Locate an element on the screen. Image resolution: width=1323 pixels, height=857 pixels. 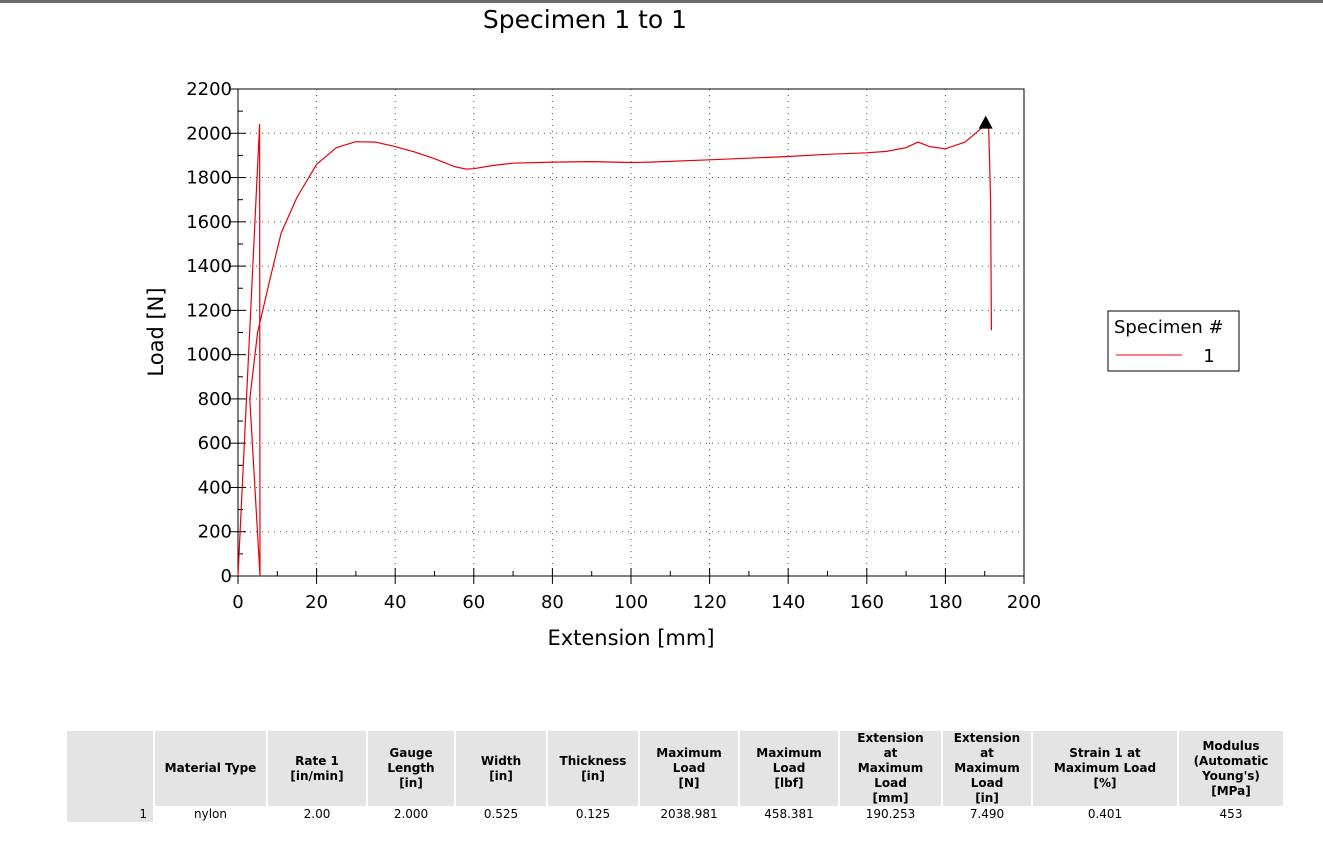
table-header-line: Width is located at coordinates (501, 760).